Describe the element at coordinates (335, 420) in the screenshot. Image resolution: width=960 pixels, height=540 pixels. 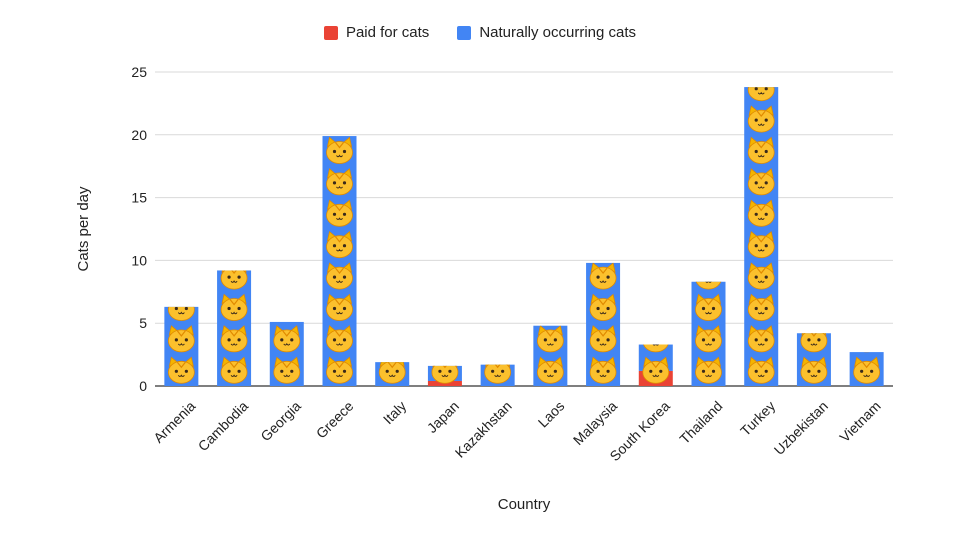
I see `x-tick-label: Greece` at that location.